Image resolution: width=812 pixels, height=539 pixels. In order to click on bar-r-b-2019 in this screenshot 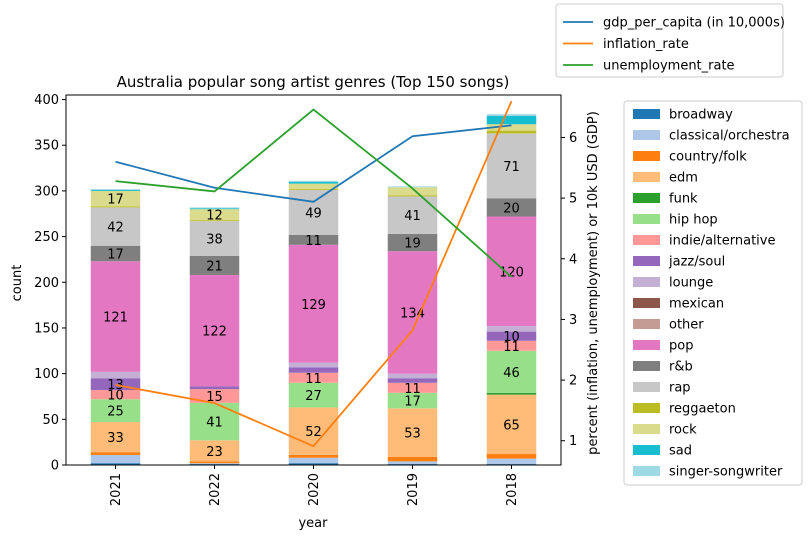, I will do `click(412, 242)`.